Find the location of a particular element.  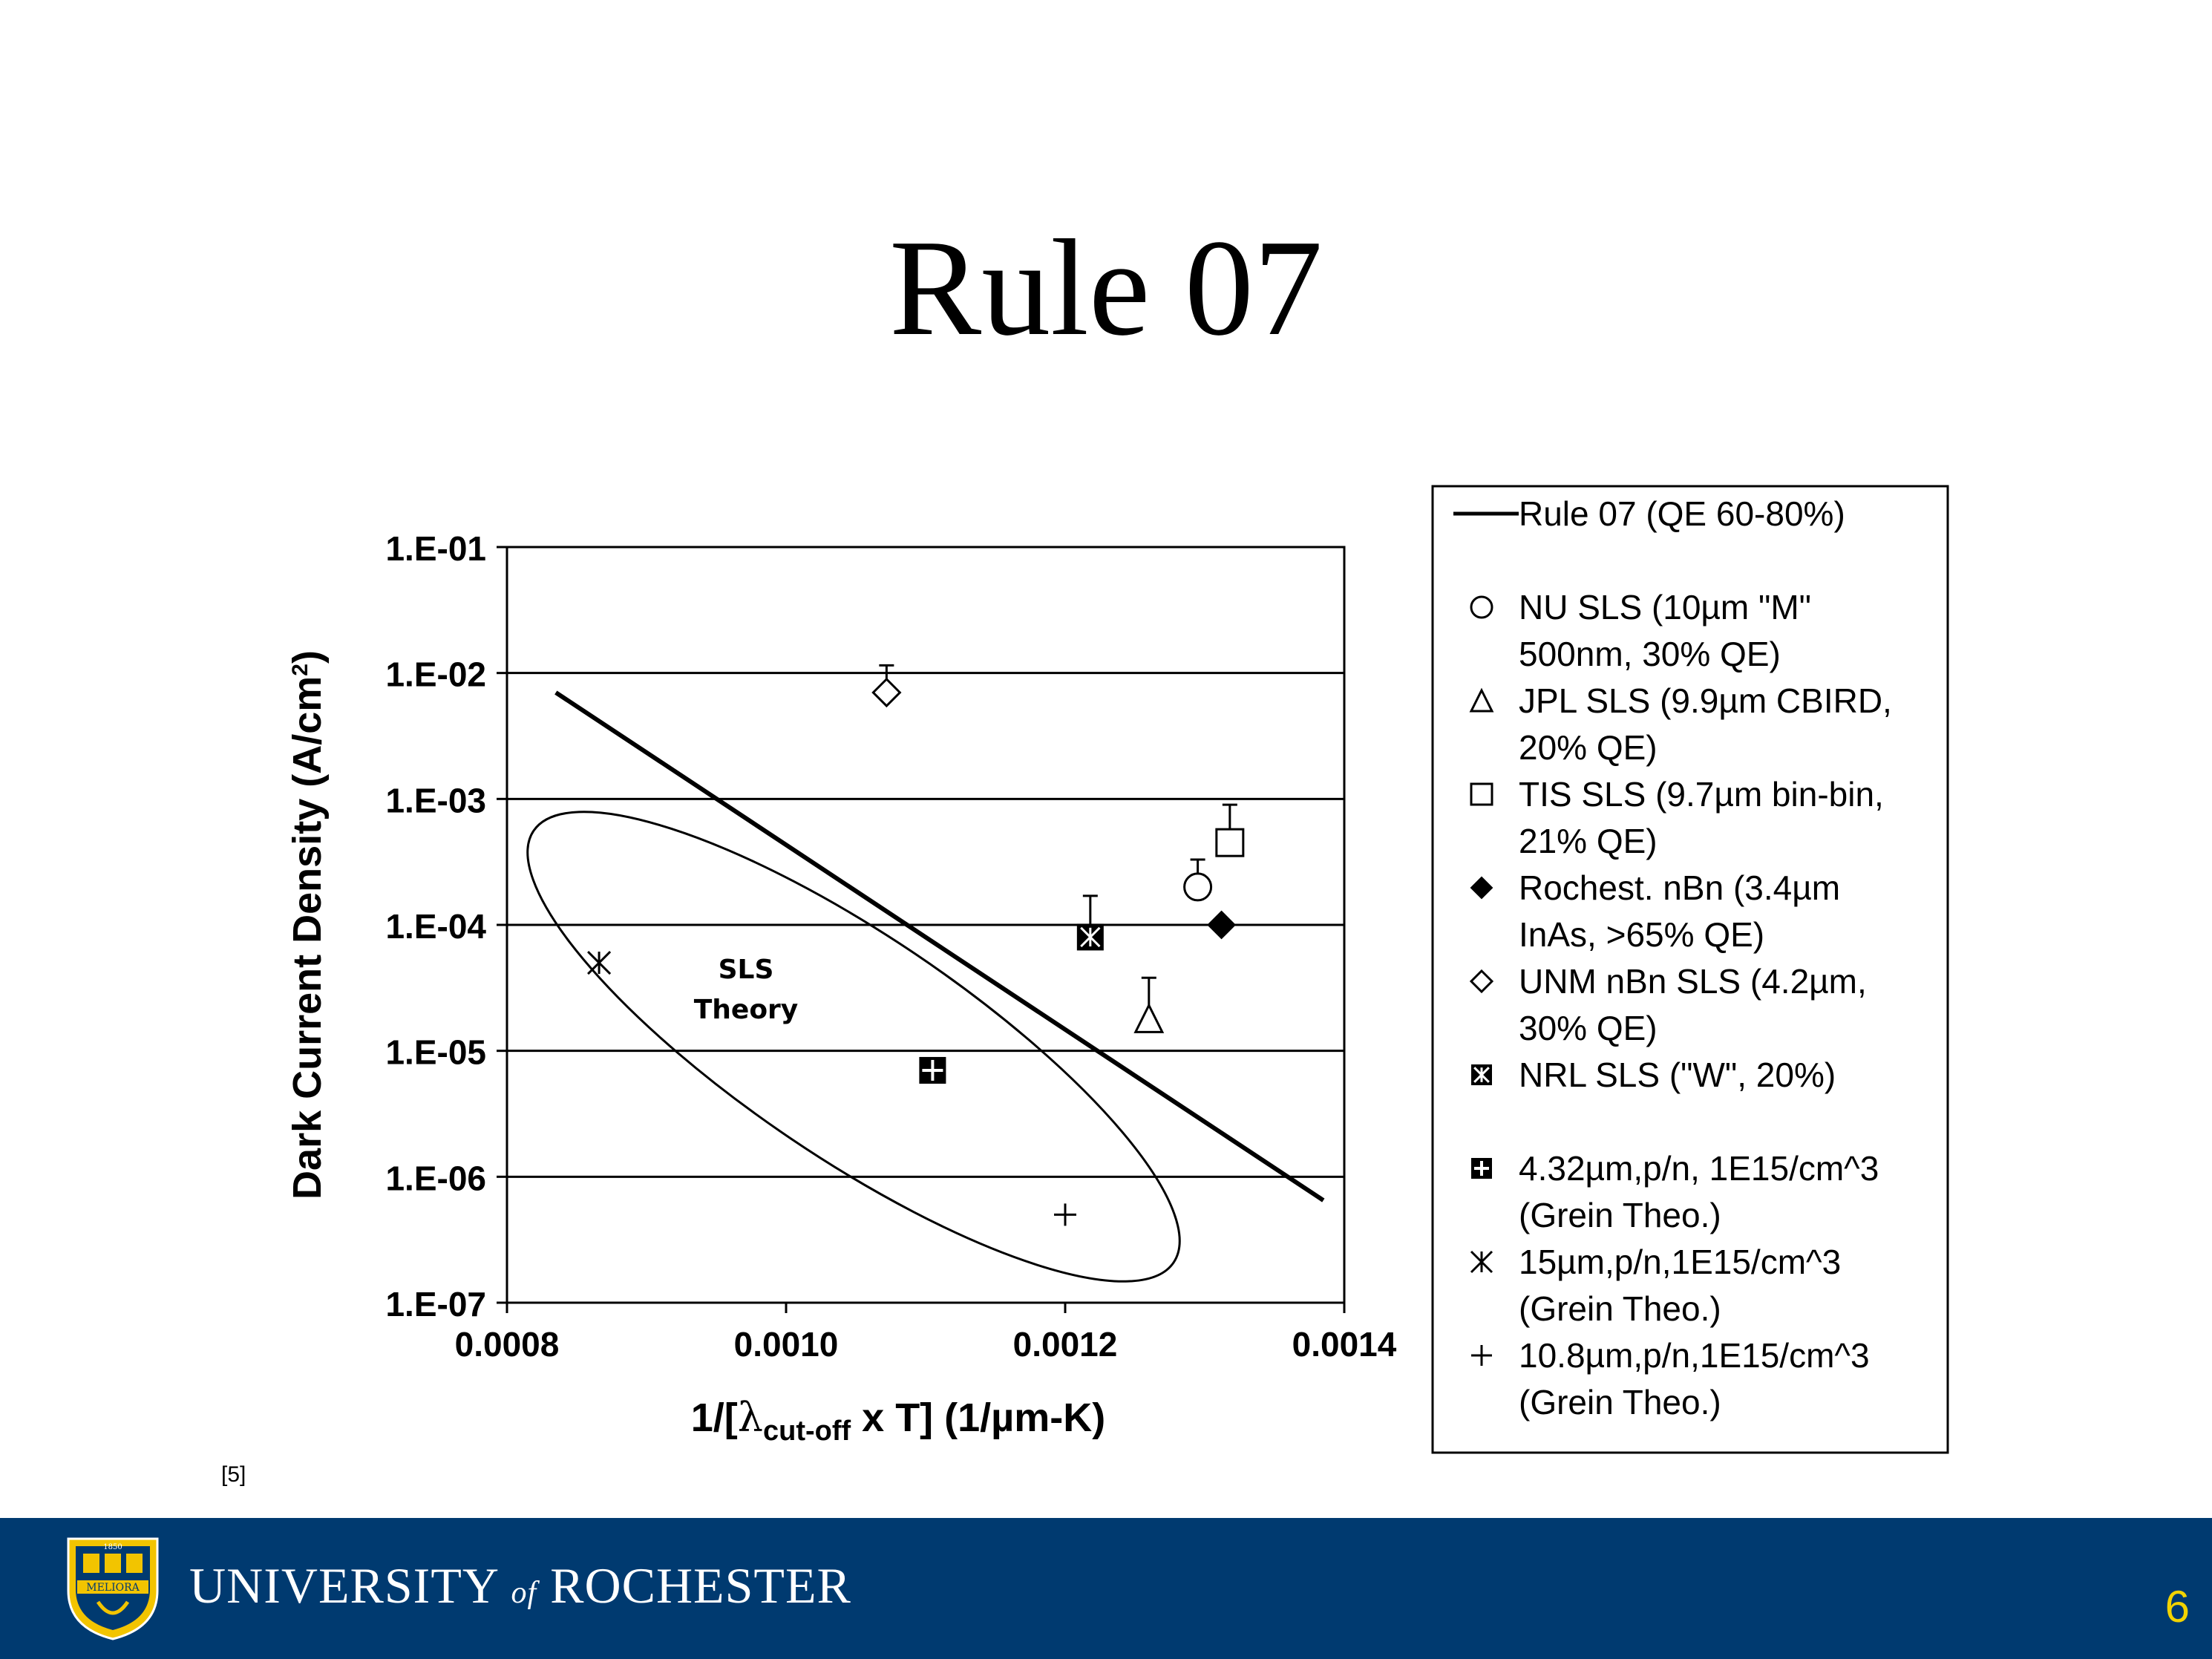

footer-bar: MELIORA 1850 UNIVERSITY of ROCHESTER 6 is located at coordinates (1106, 1588).